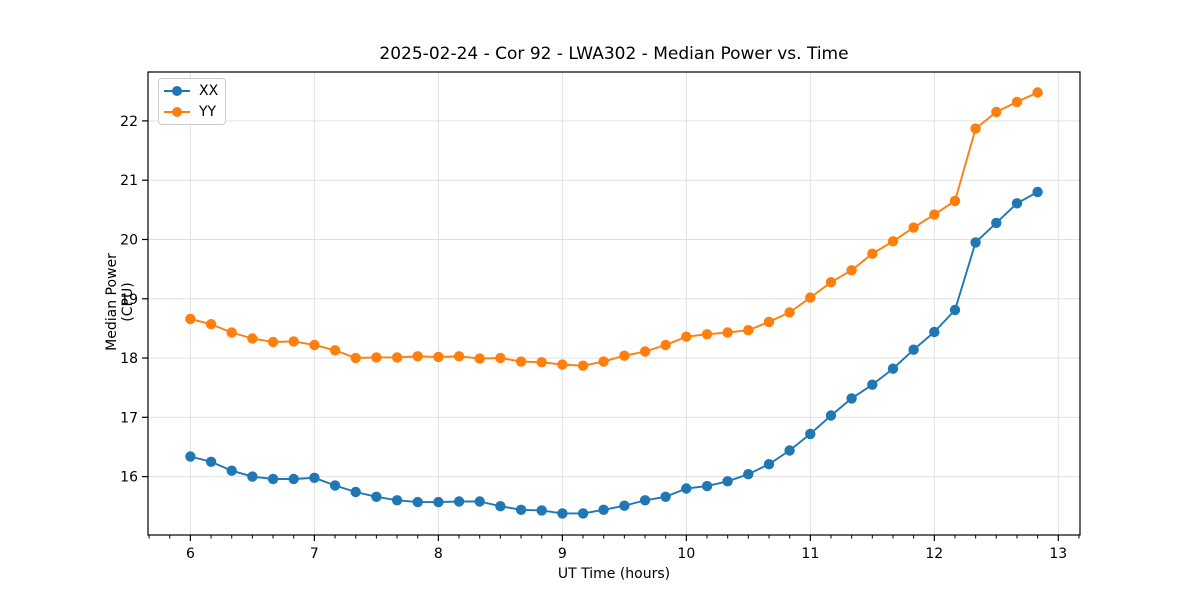 The image size is (1200, 600). I want to click on y-tick-label: 21, so click(129, 181).